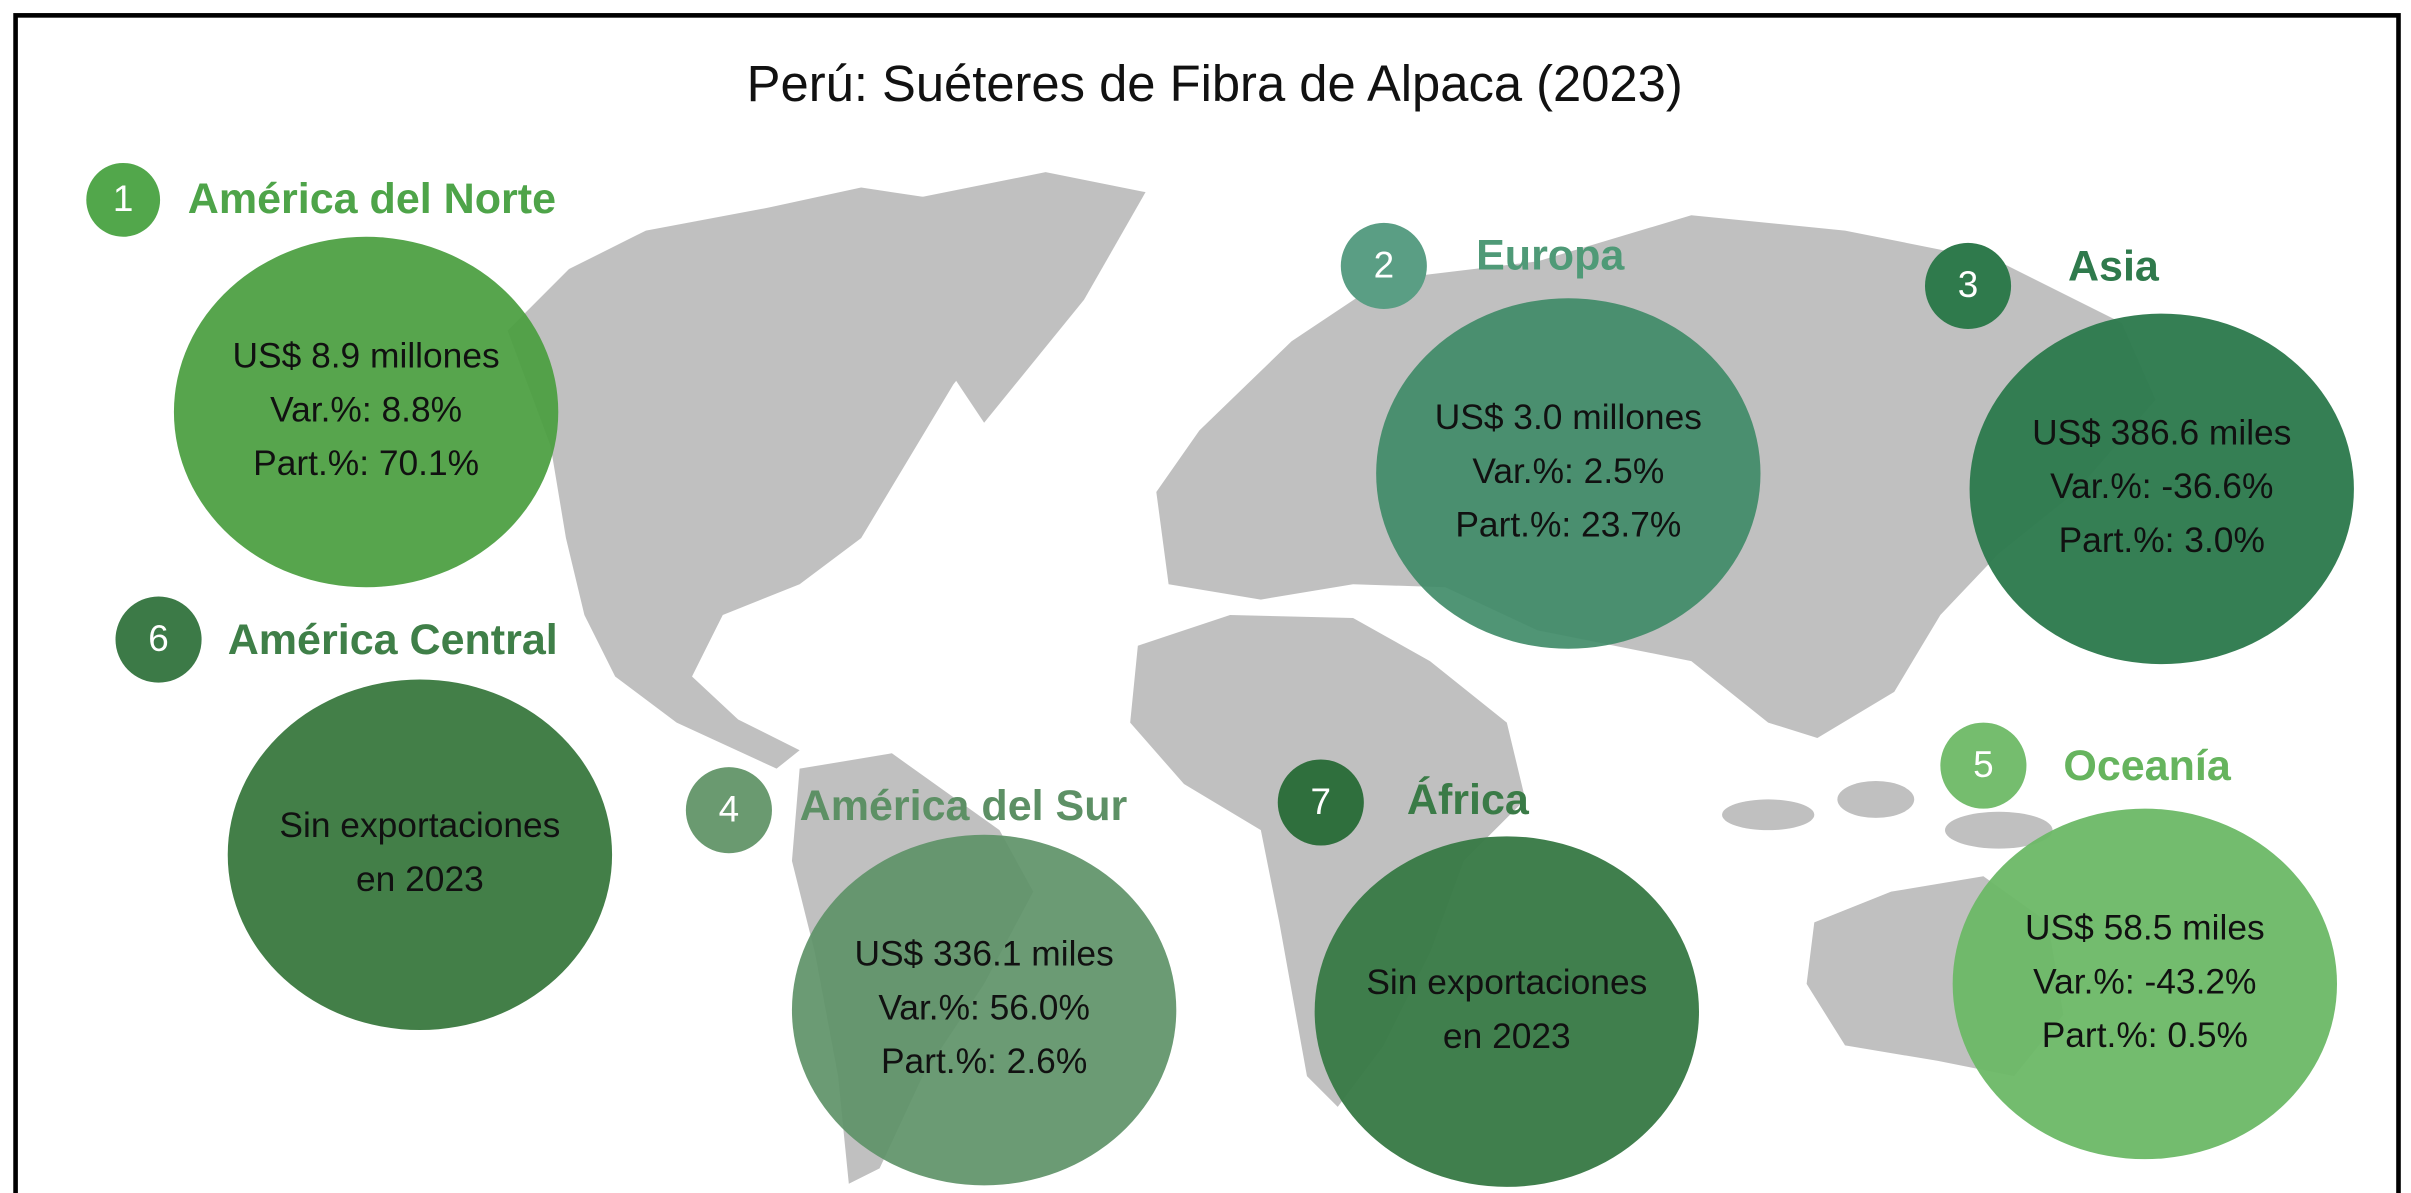  I want to click on region-stat: US$ 386.6 miles, so click(2161, 432).